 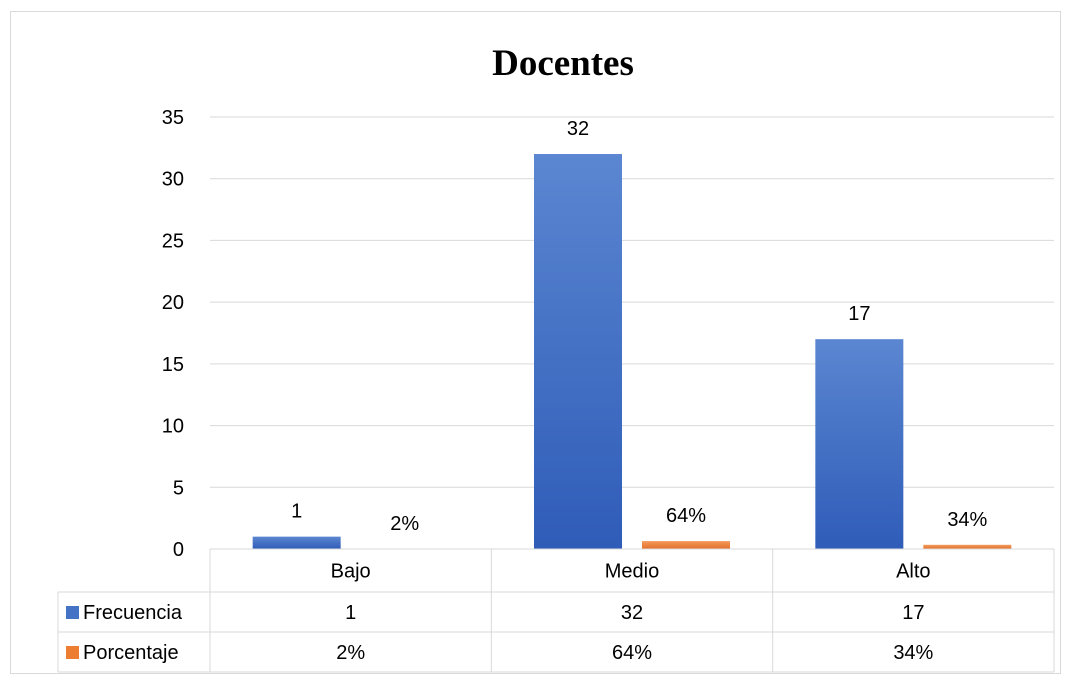 I want to click on y-tick-label: 30, so click(x=173, y=180).